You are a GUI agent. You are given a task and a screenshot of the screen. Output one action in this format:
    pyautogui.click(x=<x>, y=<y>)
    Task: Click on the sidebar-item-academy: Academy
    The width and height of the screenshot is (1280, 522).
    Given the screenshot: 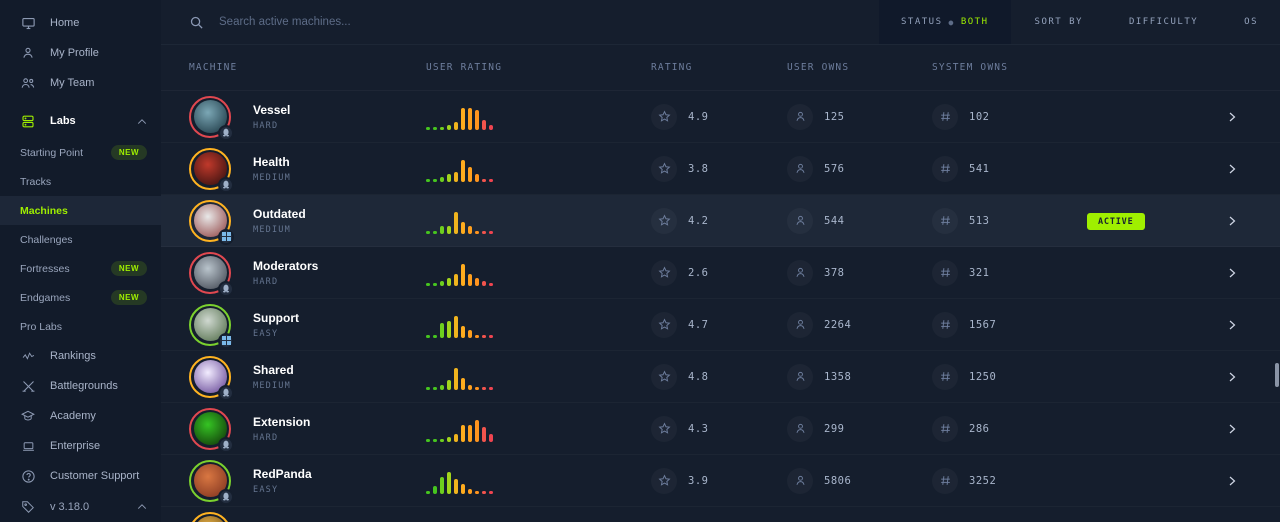 What is the action you would take?
    pyautogui.click(x=80, y=416)
    